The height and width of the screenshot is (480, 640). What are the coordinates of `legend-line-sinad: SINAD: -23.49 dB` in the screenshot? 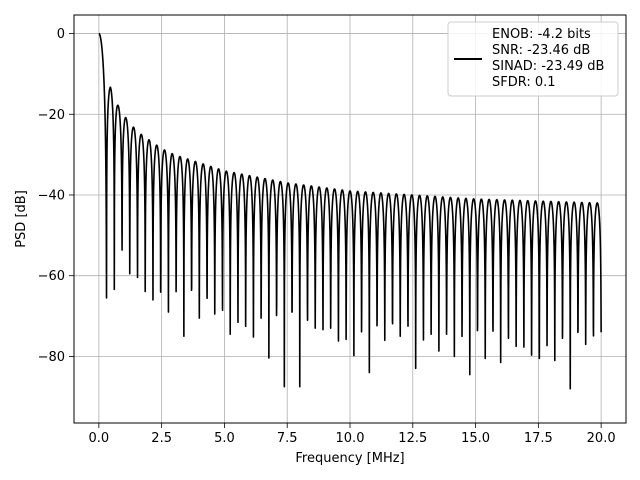 It's located at (548, 66).